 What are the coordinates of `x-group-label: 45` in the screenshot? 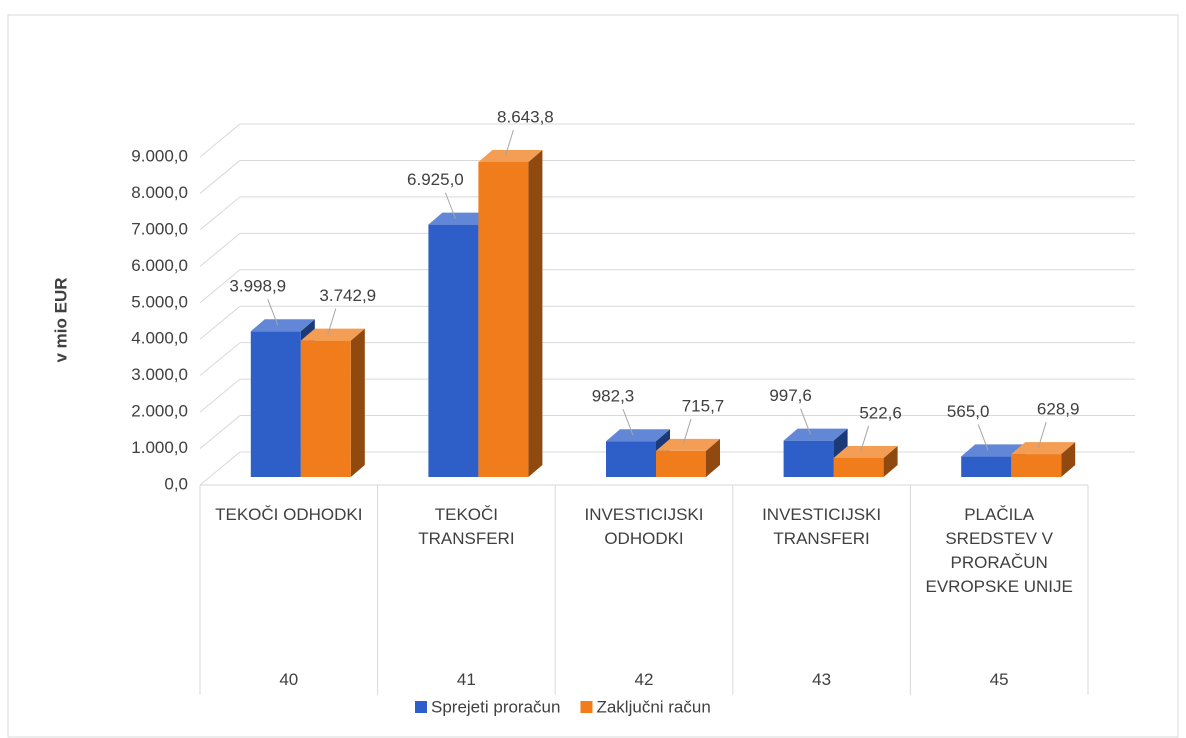 It's located at (999, 679).